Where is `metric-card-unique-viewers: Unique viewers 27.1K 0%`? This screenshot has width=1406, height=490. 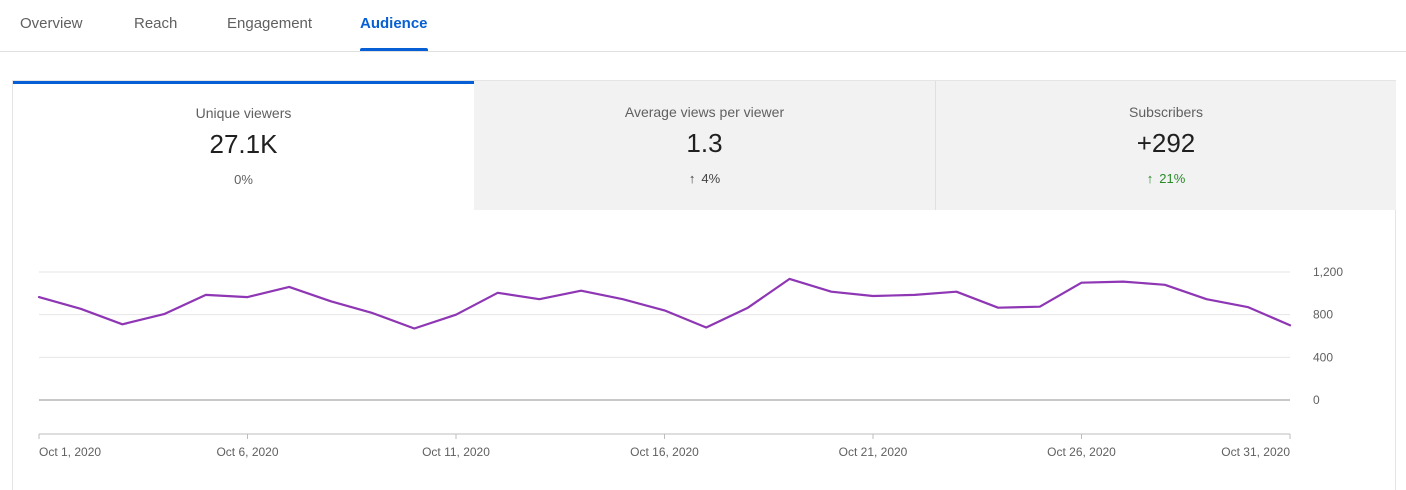
metric-card-unique-viewers: Unique viewers 27.1K 0% is located at coordinates (243, 145).